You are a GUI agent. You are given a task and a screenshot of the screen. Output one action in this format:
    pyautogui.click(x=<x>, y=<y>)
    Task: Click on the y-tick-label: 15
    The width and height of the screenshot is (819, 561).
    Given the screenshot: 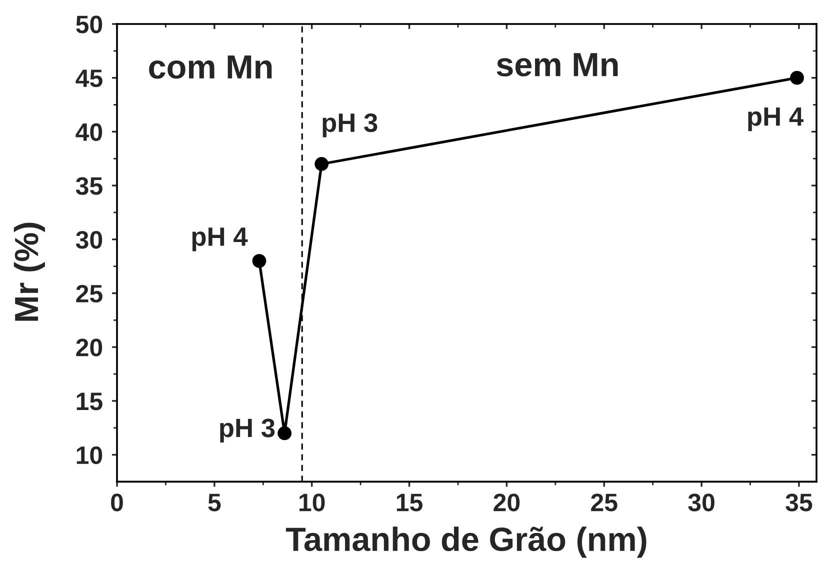 What is the action you would take?
    pyautogui.click(x=89, y=401)
    